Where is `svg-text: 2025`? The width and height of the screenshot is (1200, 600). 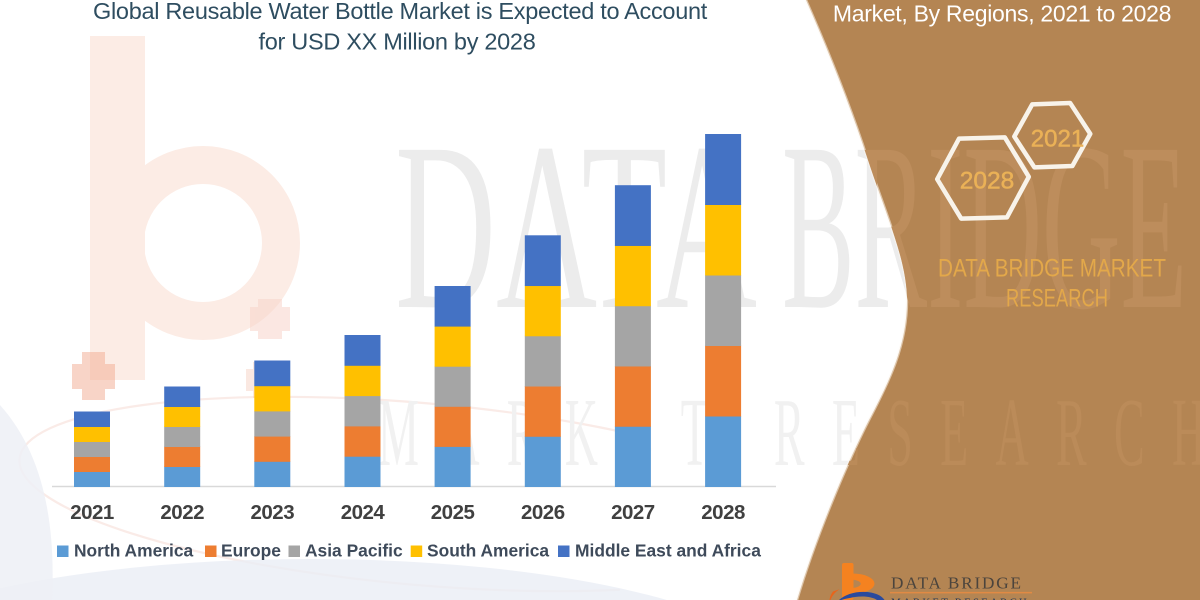
svg-text: 2025 is located at coordinates (453, 512).